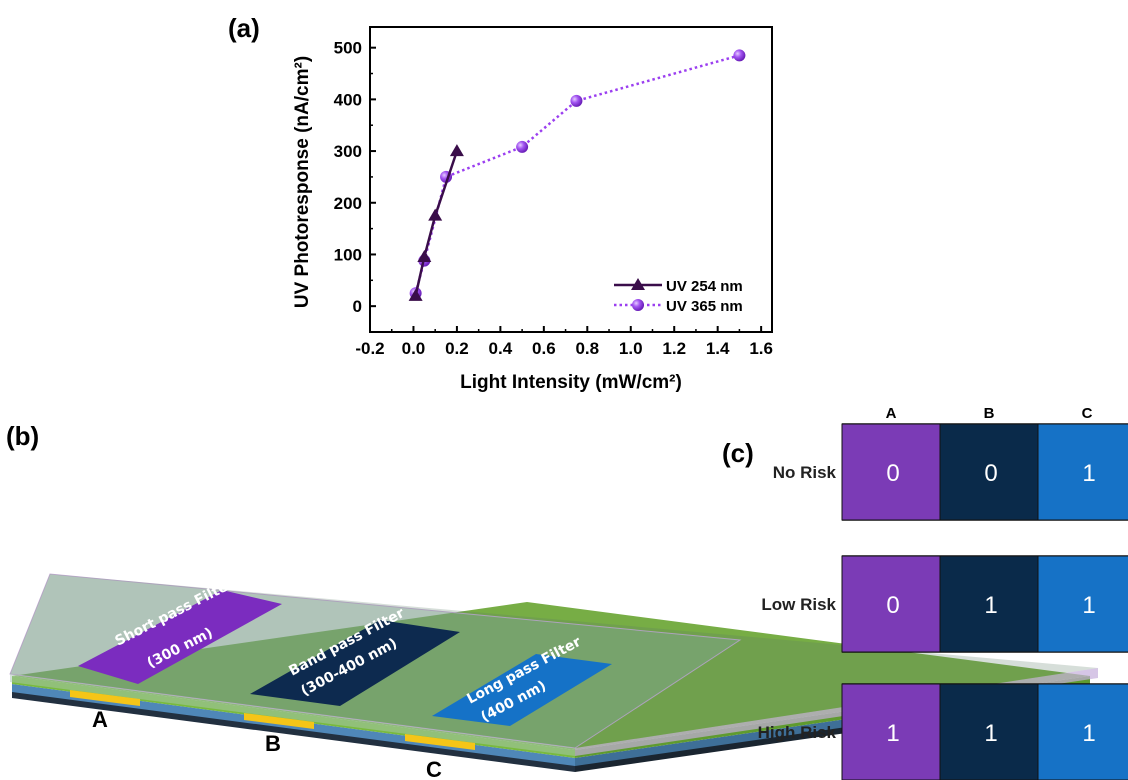 The image size is (1128, 780). I want to click on x-tick-label: -0.2, so click(369, 348).